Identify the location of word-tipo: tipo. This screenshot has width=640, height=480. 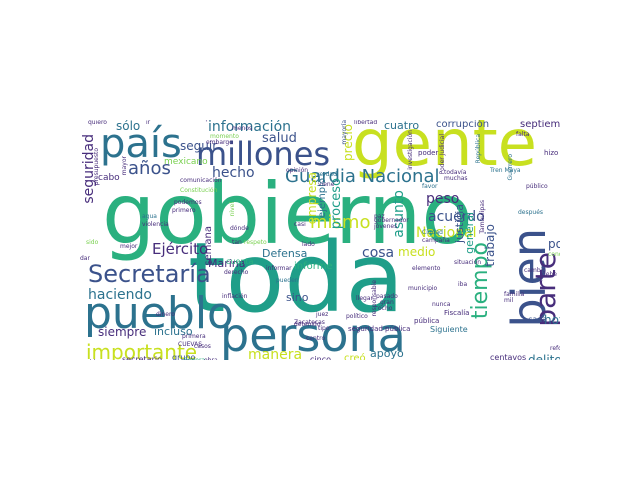
(324, 328).